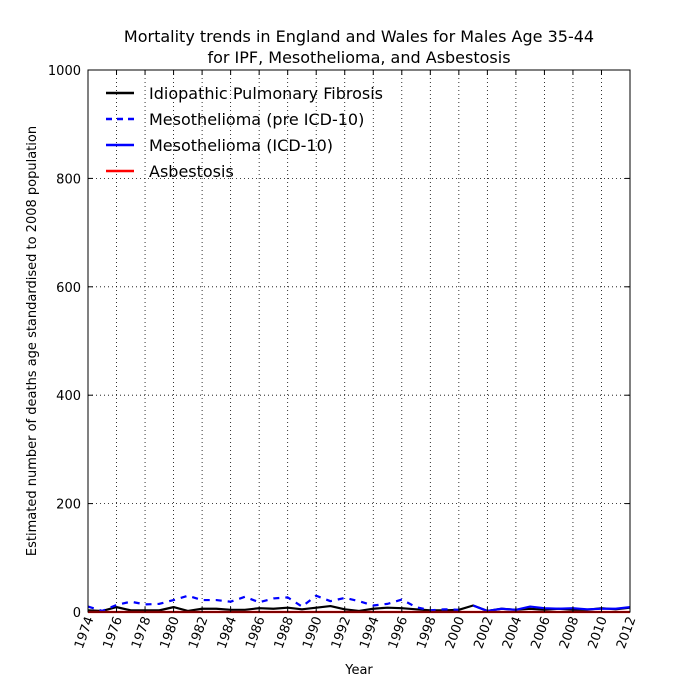 Image resolution: width=700 pixels, height=700 pixels. Describe the element at coordinates (170, 633) in the screenshot. I see `x-tick-label: 1980` at that location.